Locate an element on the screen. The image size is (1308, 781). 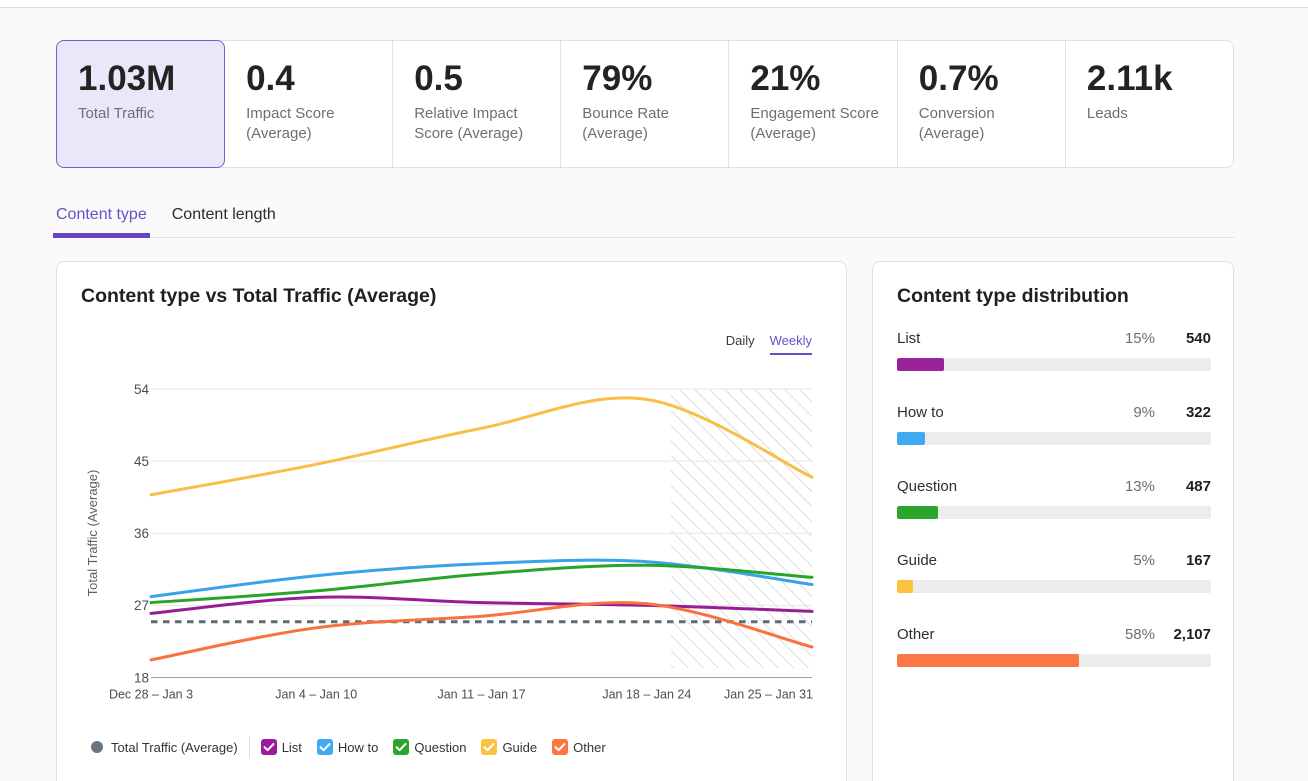
svg-text: 54 is located at coordinates (142, 389).